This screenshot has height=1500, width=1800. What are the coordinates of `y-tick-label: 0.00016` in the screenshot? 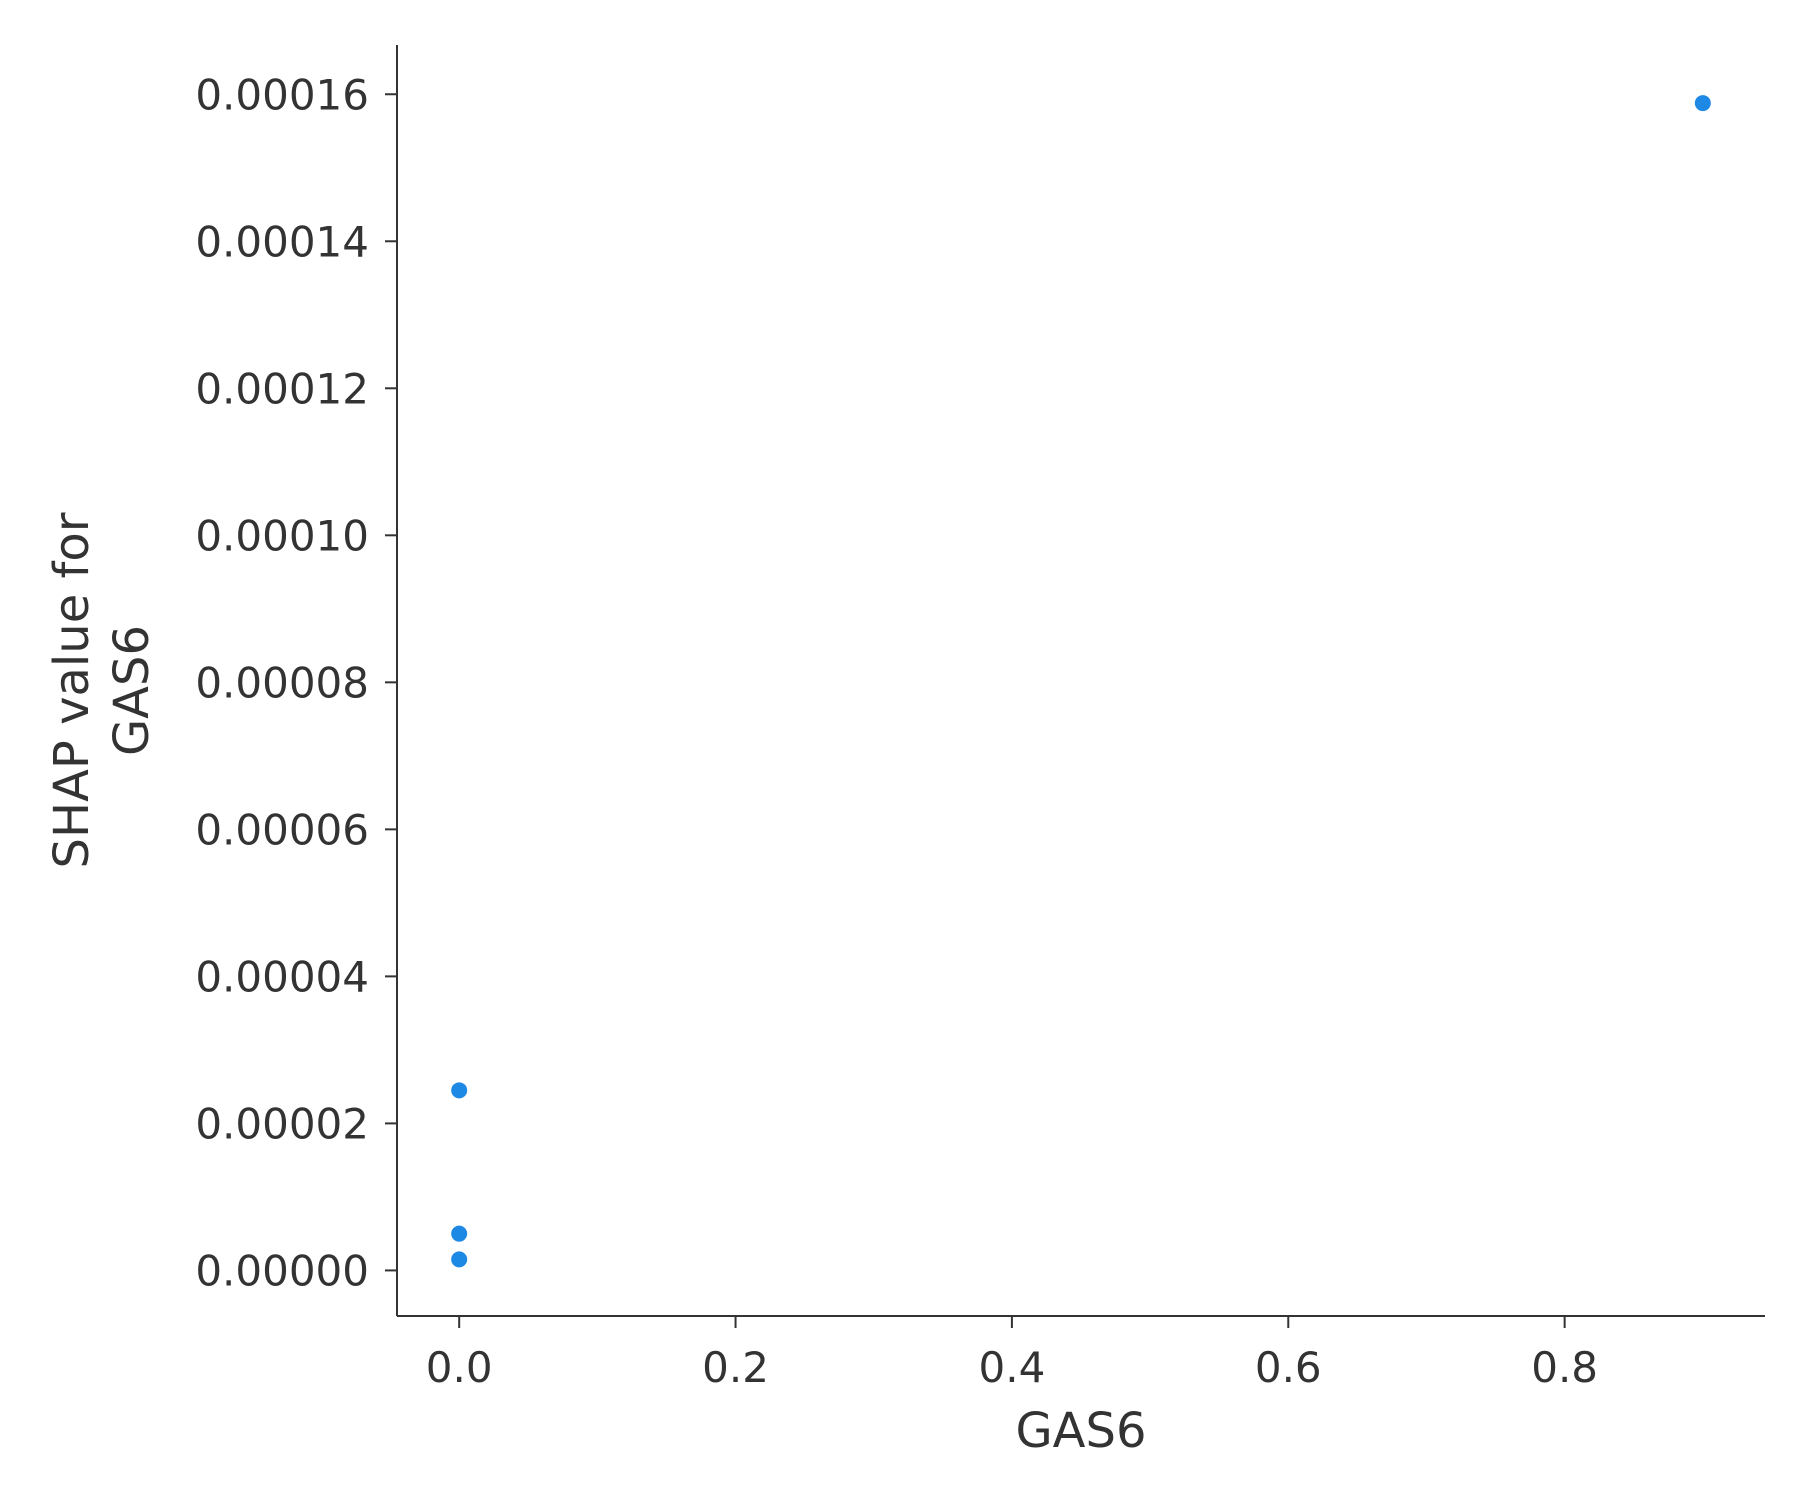 It's located at (282, 94).